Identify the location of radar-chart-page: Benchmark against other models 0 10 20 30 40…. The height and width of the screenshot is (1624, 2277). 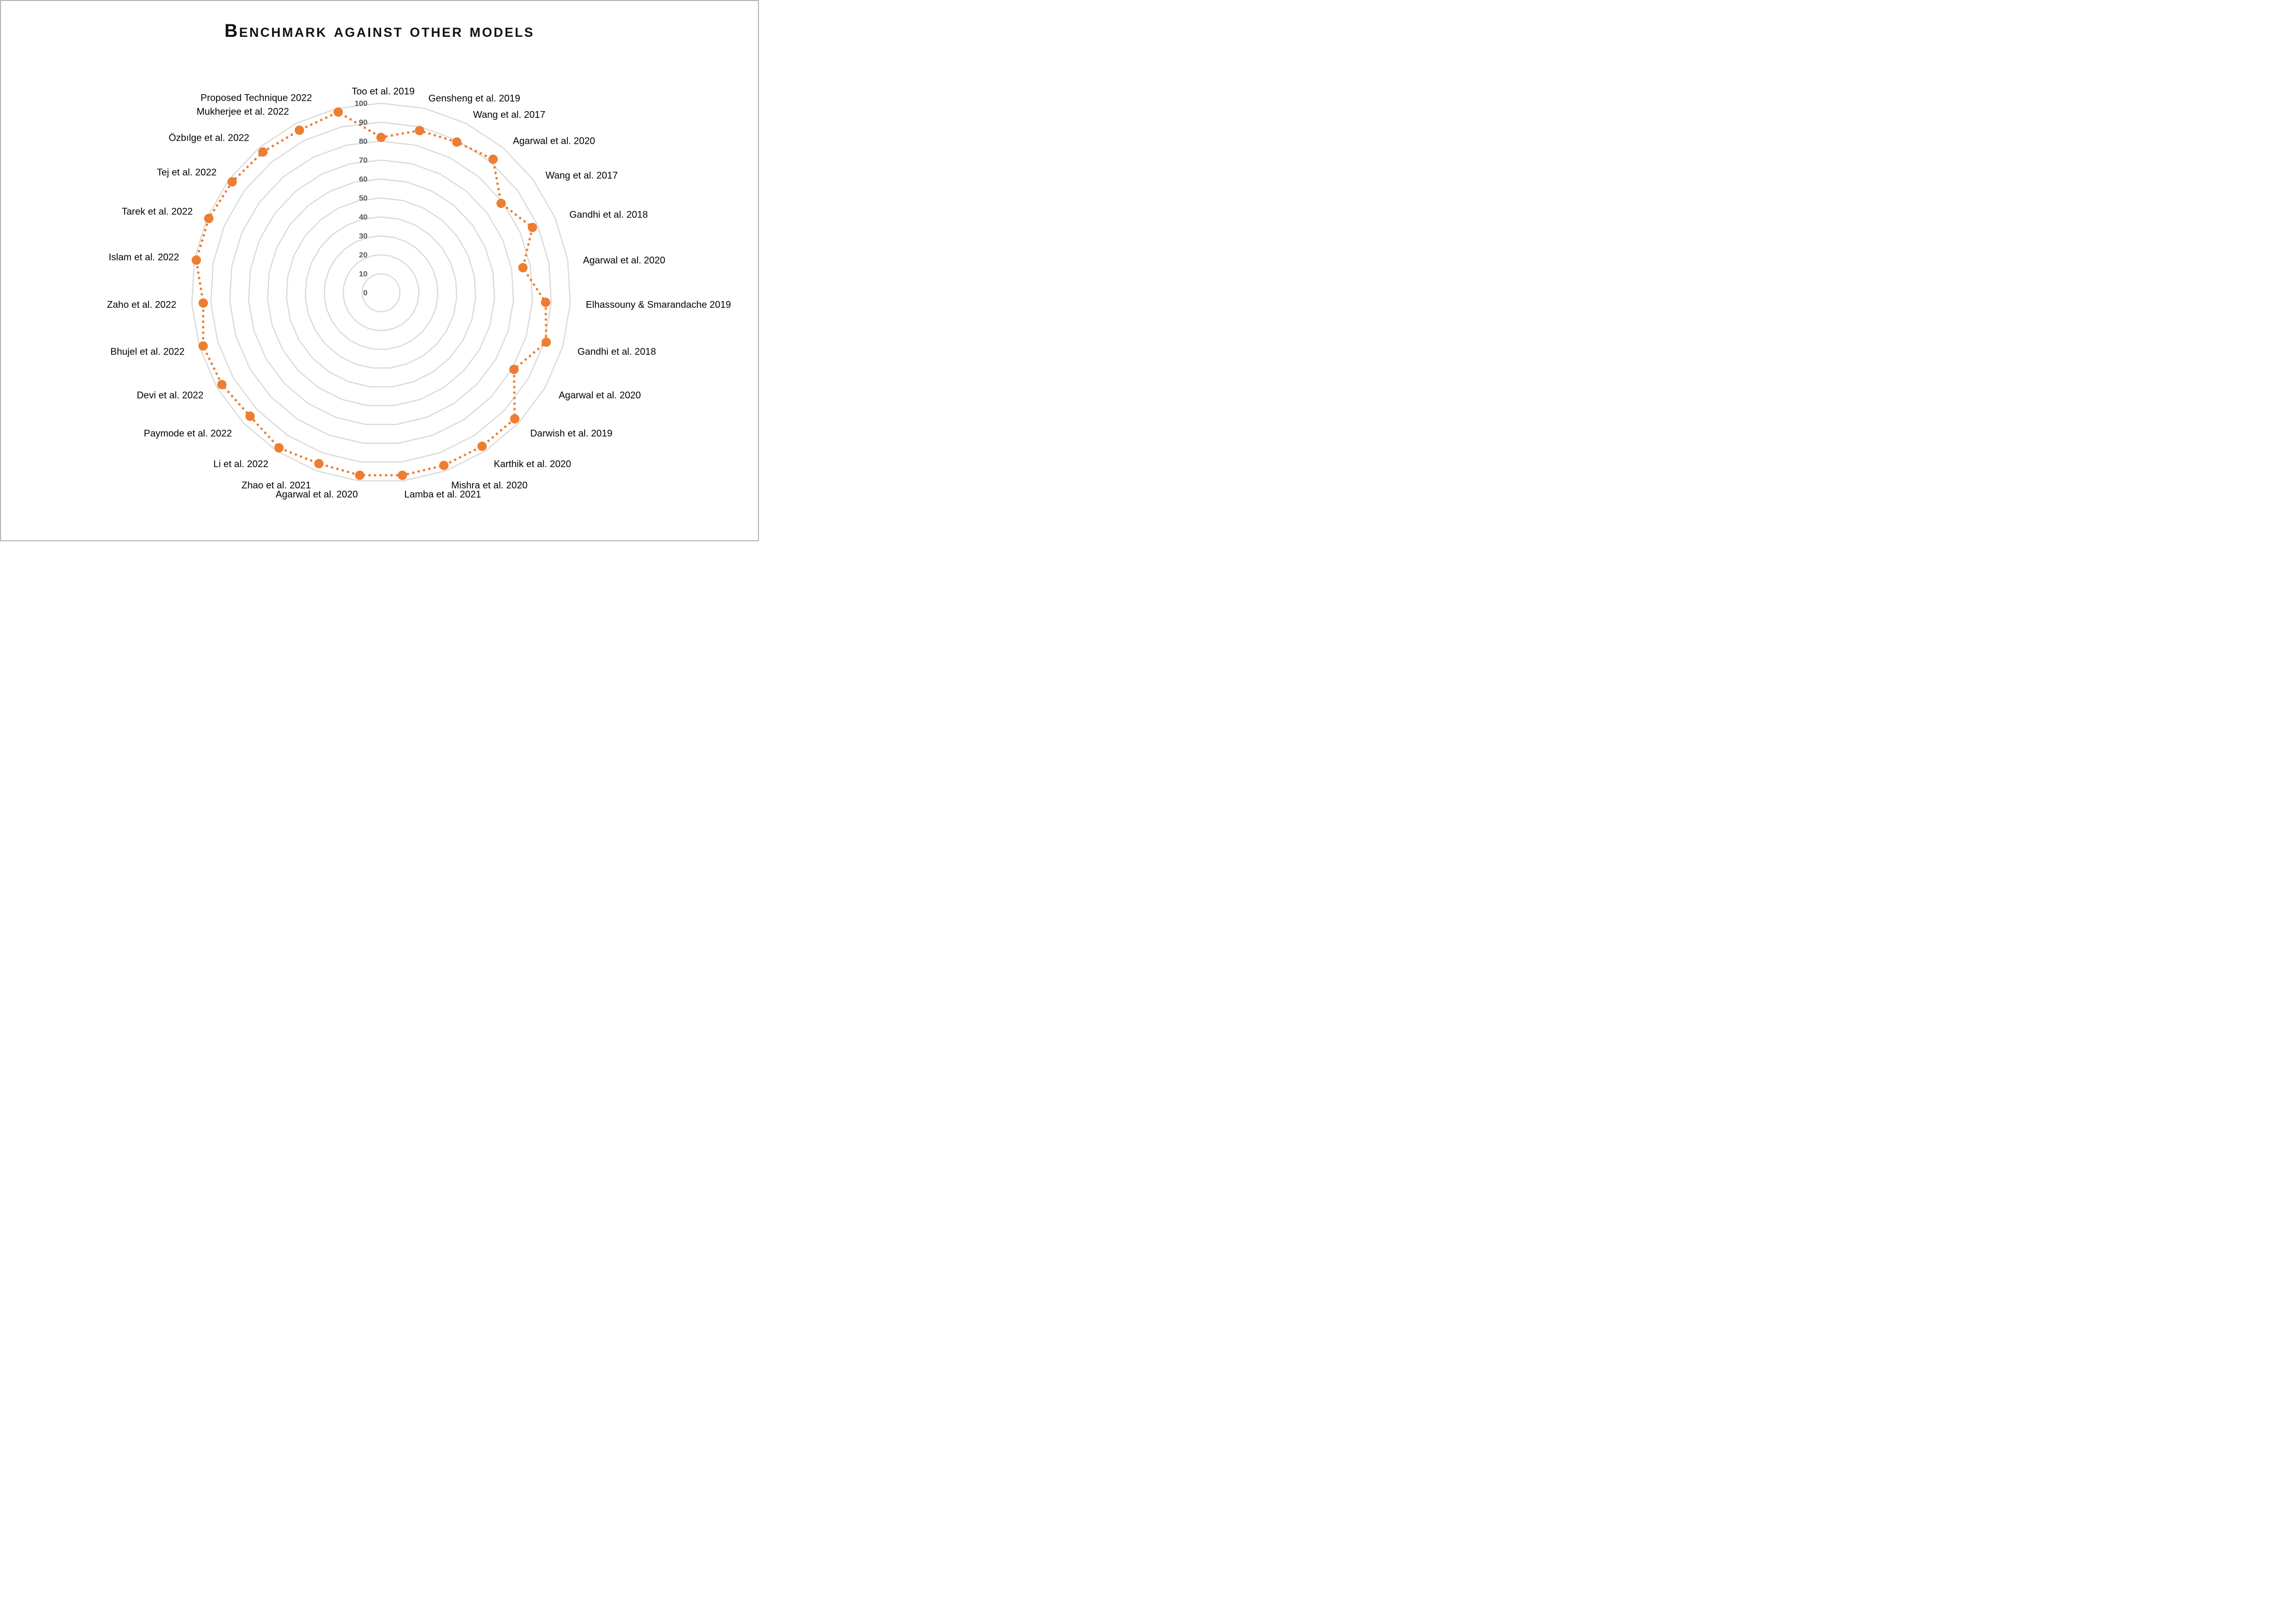
(379, 270).